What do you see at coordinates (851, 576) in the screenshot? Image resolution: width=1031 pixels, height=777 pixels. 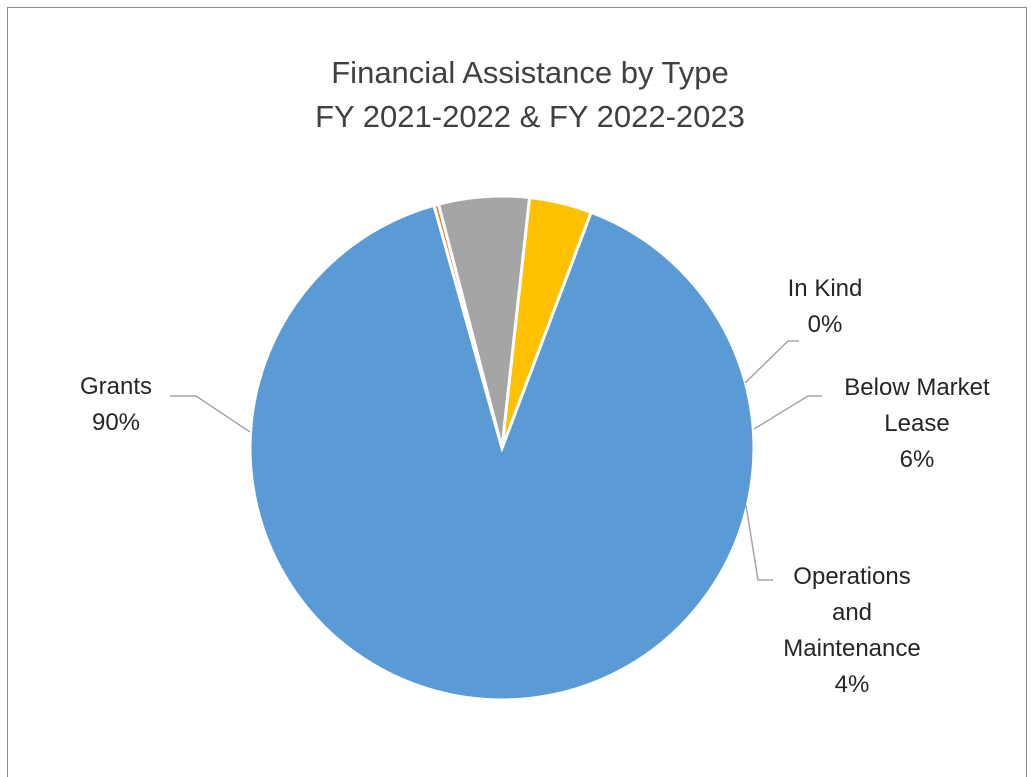 I see `data-label-operations-and-maintenance-name-1: Operations` at bounding box center [851, 576].